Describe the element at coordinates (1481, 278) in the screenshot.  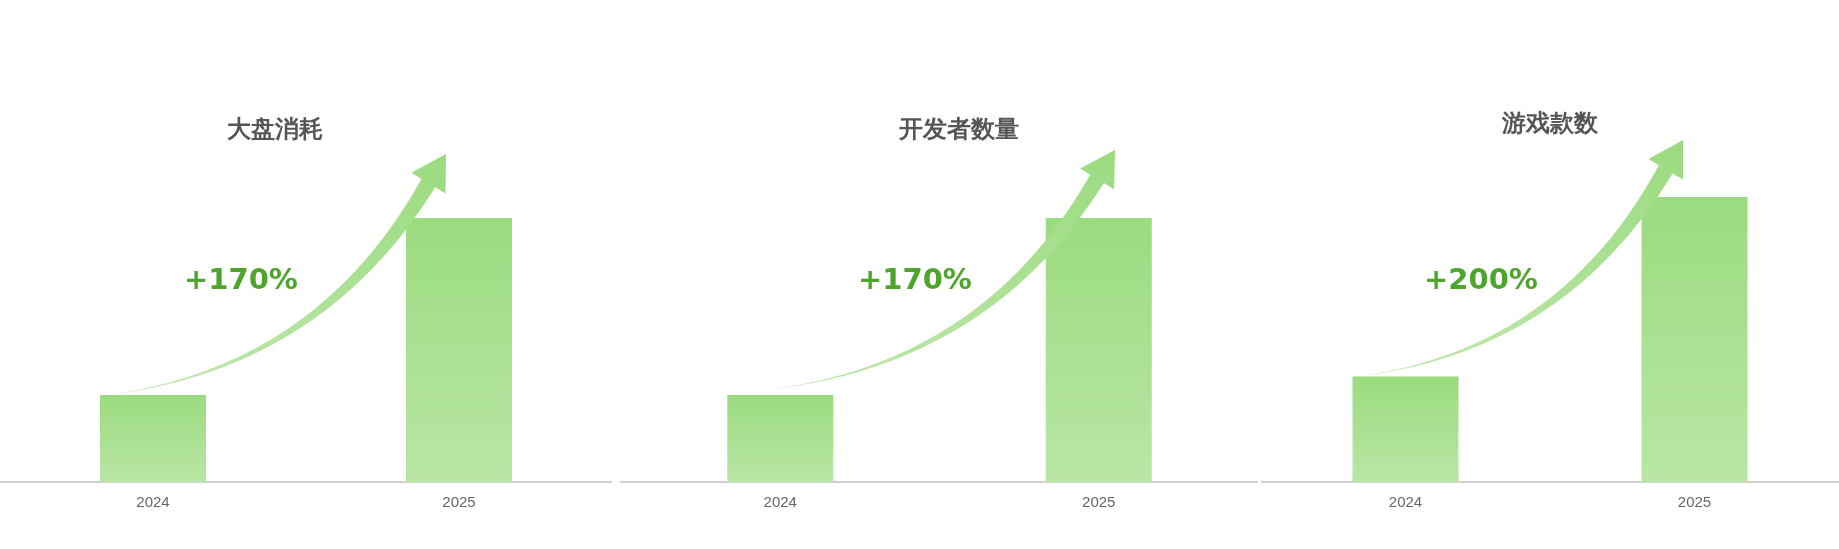
I see `annotation: +200%` at that location.